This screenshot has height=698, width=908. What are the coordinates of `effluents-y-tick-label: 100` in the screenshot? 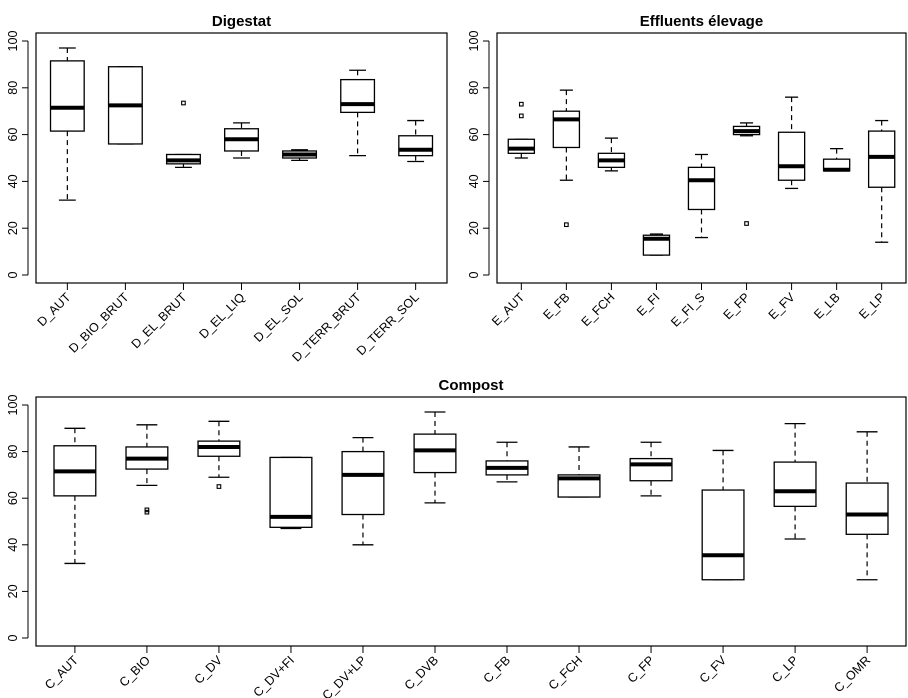 It's located at (474, 41).